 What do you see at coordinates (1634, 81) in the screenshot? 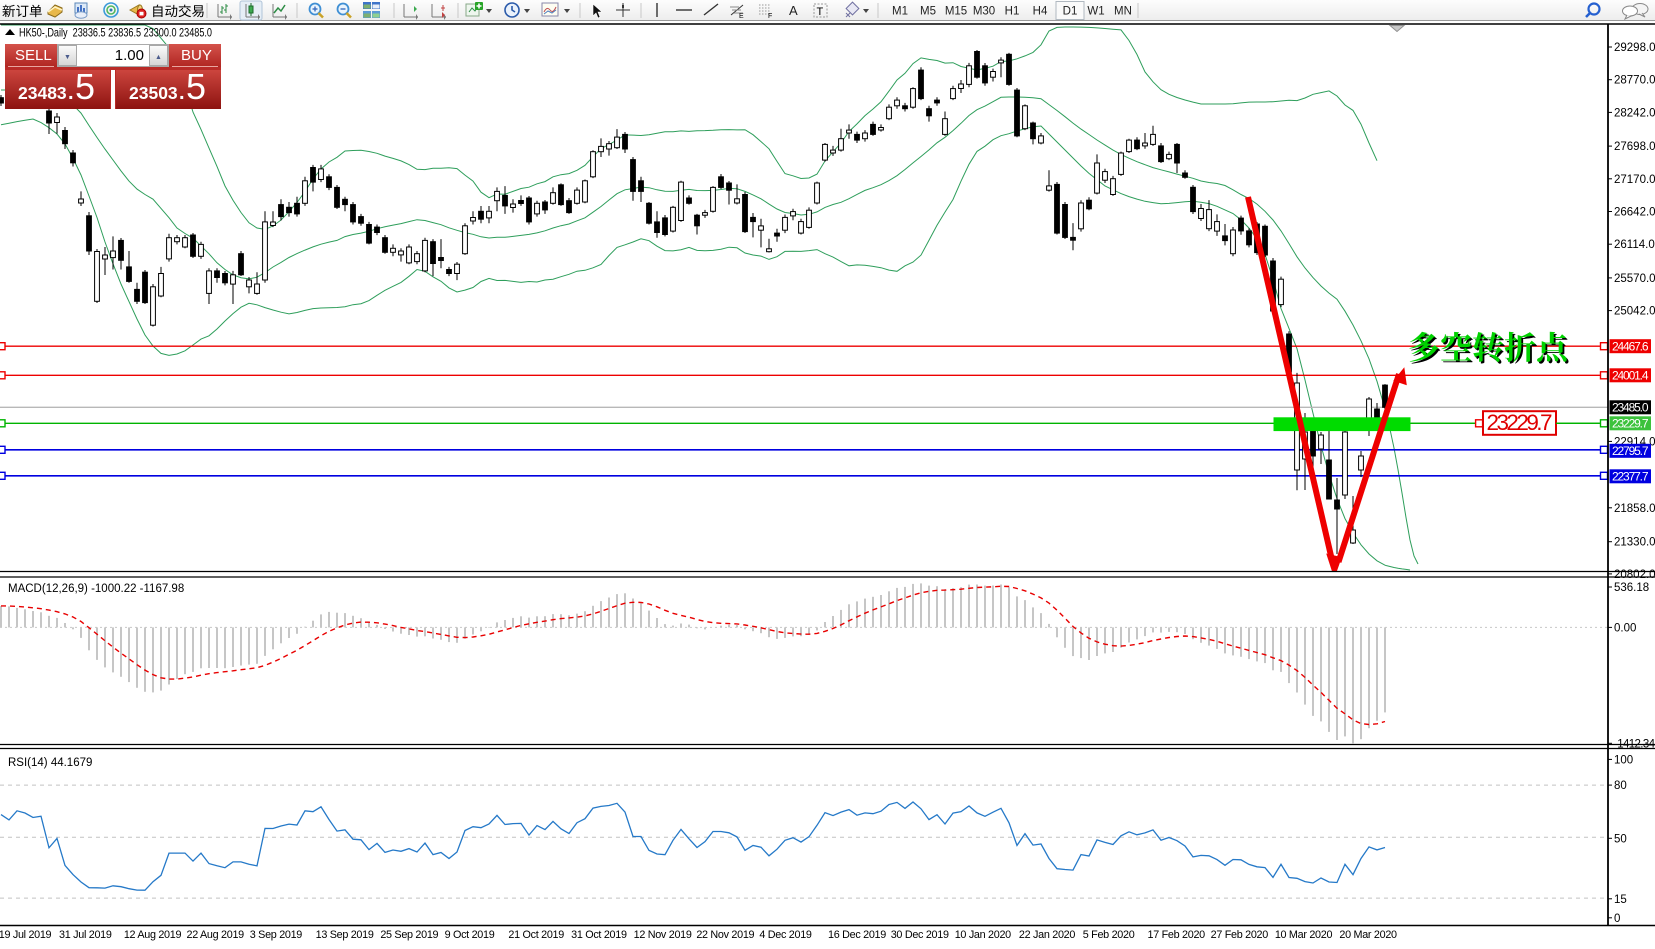
I see `svg-text: 28770.0` at bounding box center [1634, 81].